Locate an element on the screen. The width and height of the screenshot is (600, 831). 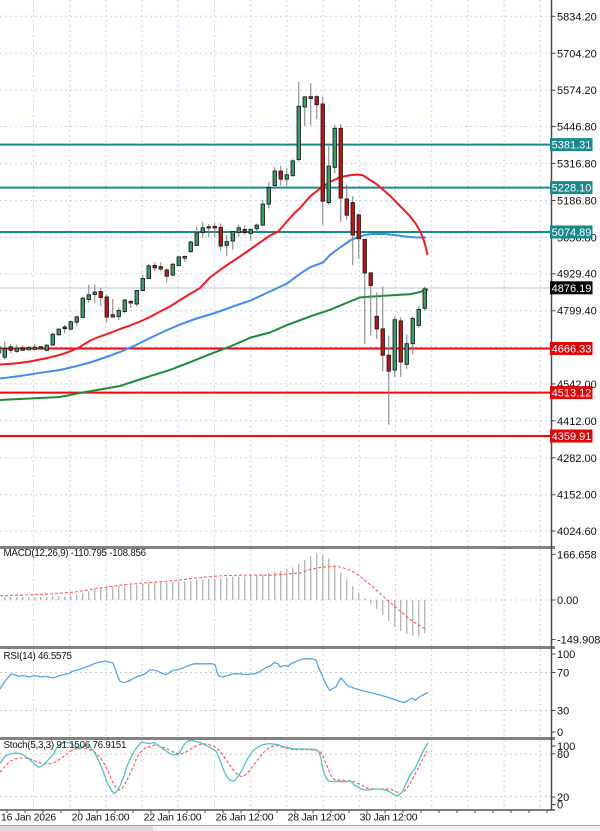
svg-text: -149.908 is located at coordinates (578, 641).